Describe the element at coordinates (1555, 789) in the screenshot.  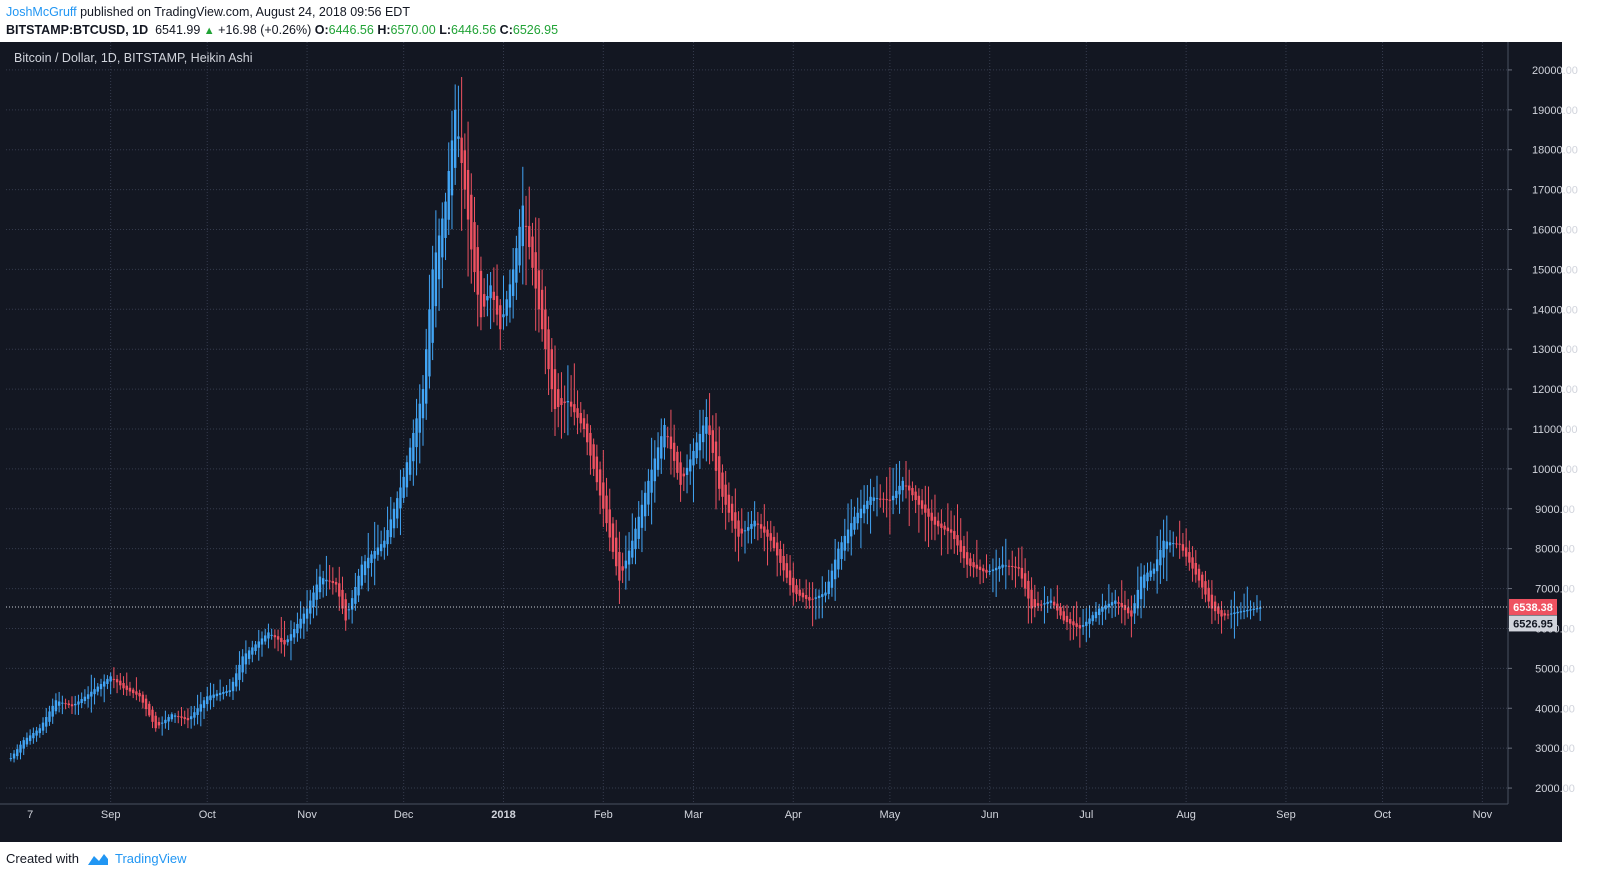
I see `y-tick-label: 2000.00` at that location.